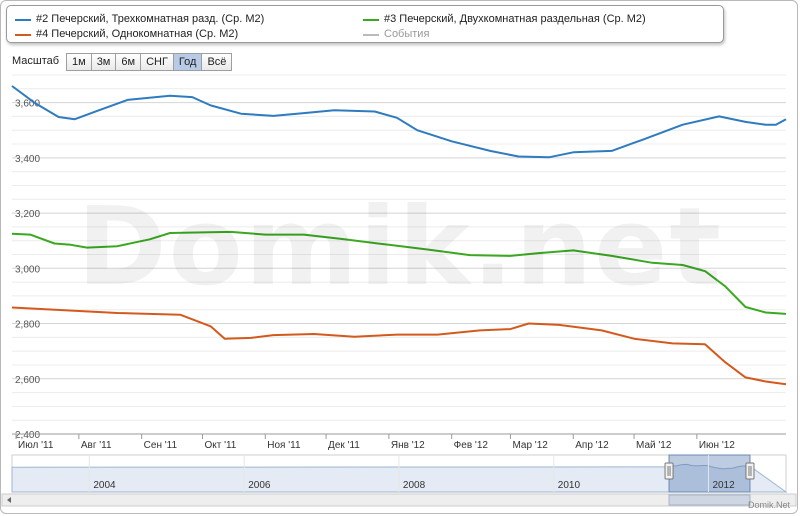  Describe the element at coordinates (592, 445) in the screenshot. I see `x-tick-label: Апр '12` at that location.